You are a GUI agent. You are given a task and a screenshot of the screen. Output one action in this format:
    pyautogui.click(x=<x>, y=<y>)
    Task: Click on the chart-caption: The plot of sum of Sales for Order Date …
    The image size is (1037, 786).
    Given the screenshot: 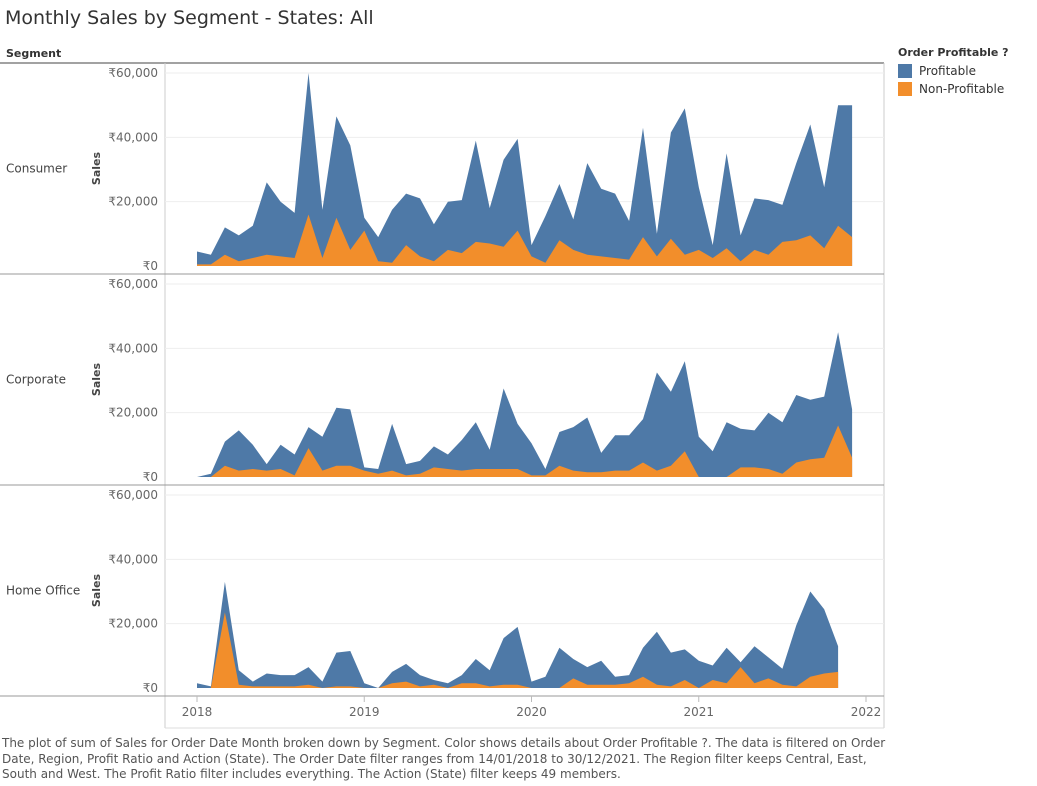 What is the action you would take?
    pyautogui.click(x=444, y=758)
    